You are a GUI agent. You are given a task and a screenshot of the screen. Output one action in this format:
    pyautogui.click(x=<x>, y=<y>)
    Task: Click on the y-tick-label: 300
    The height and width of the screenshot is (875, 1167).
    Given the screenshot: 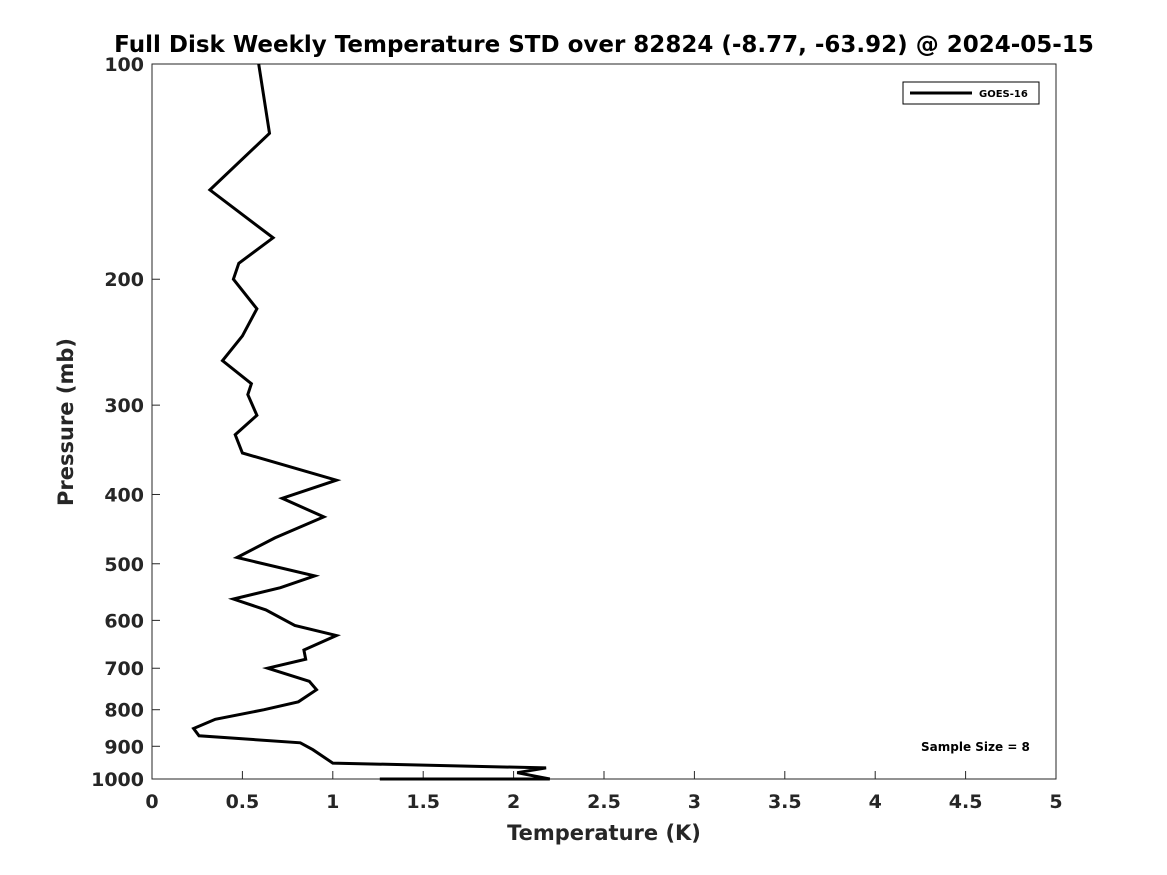 What is the action you would take?
    pyautogui.click(x=124, y=406)
    